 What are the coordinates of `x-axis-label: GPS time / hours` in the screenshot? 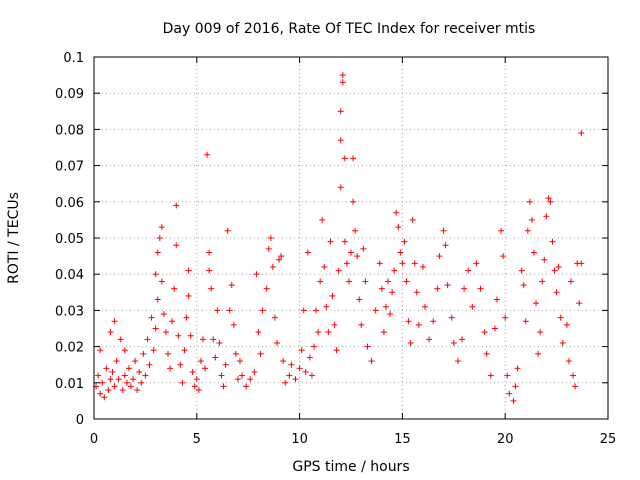 It's located at (350, 467).